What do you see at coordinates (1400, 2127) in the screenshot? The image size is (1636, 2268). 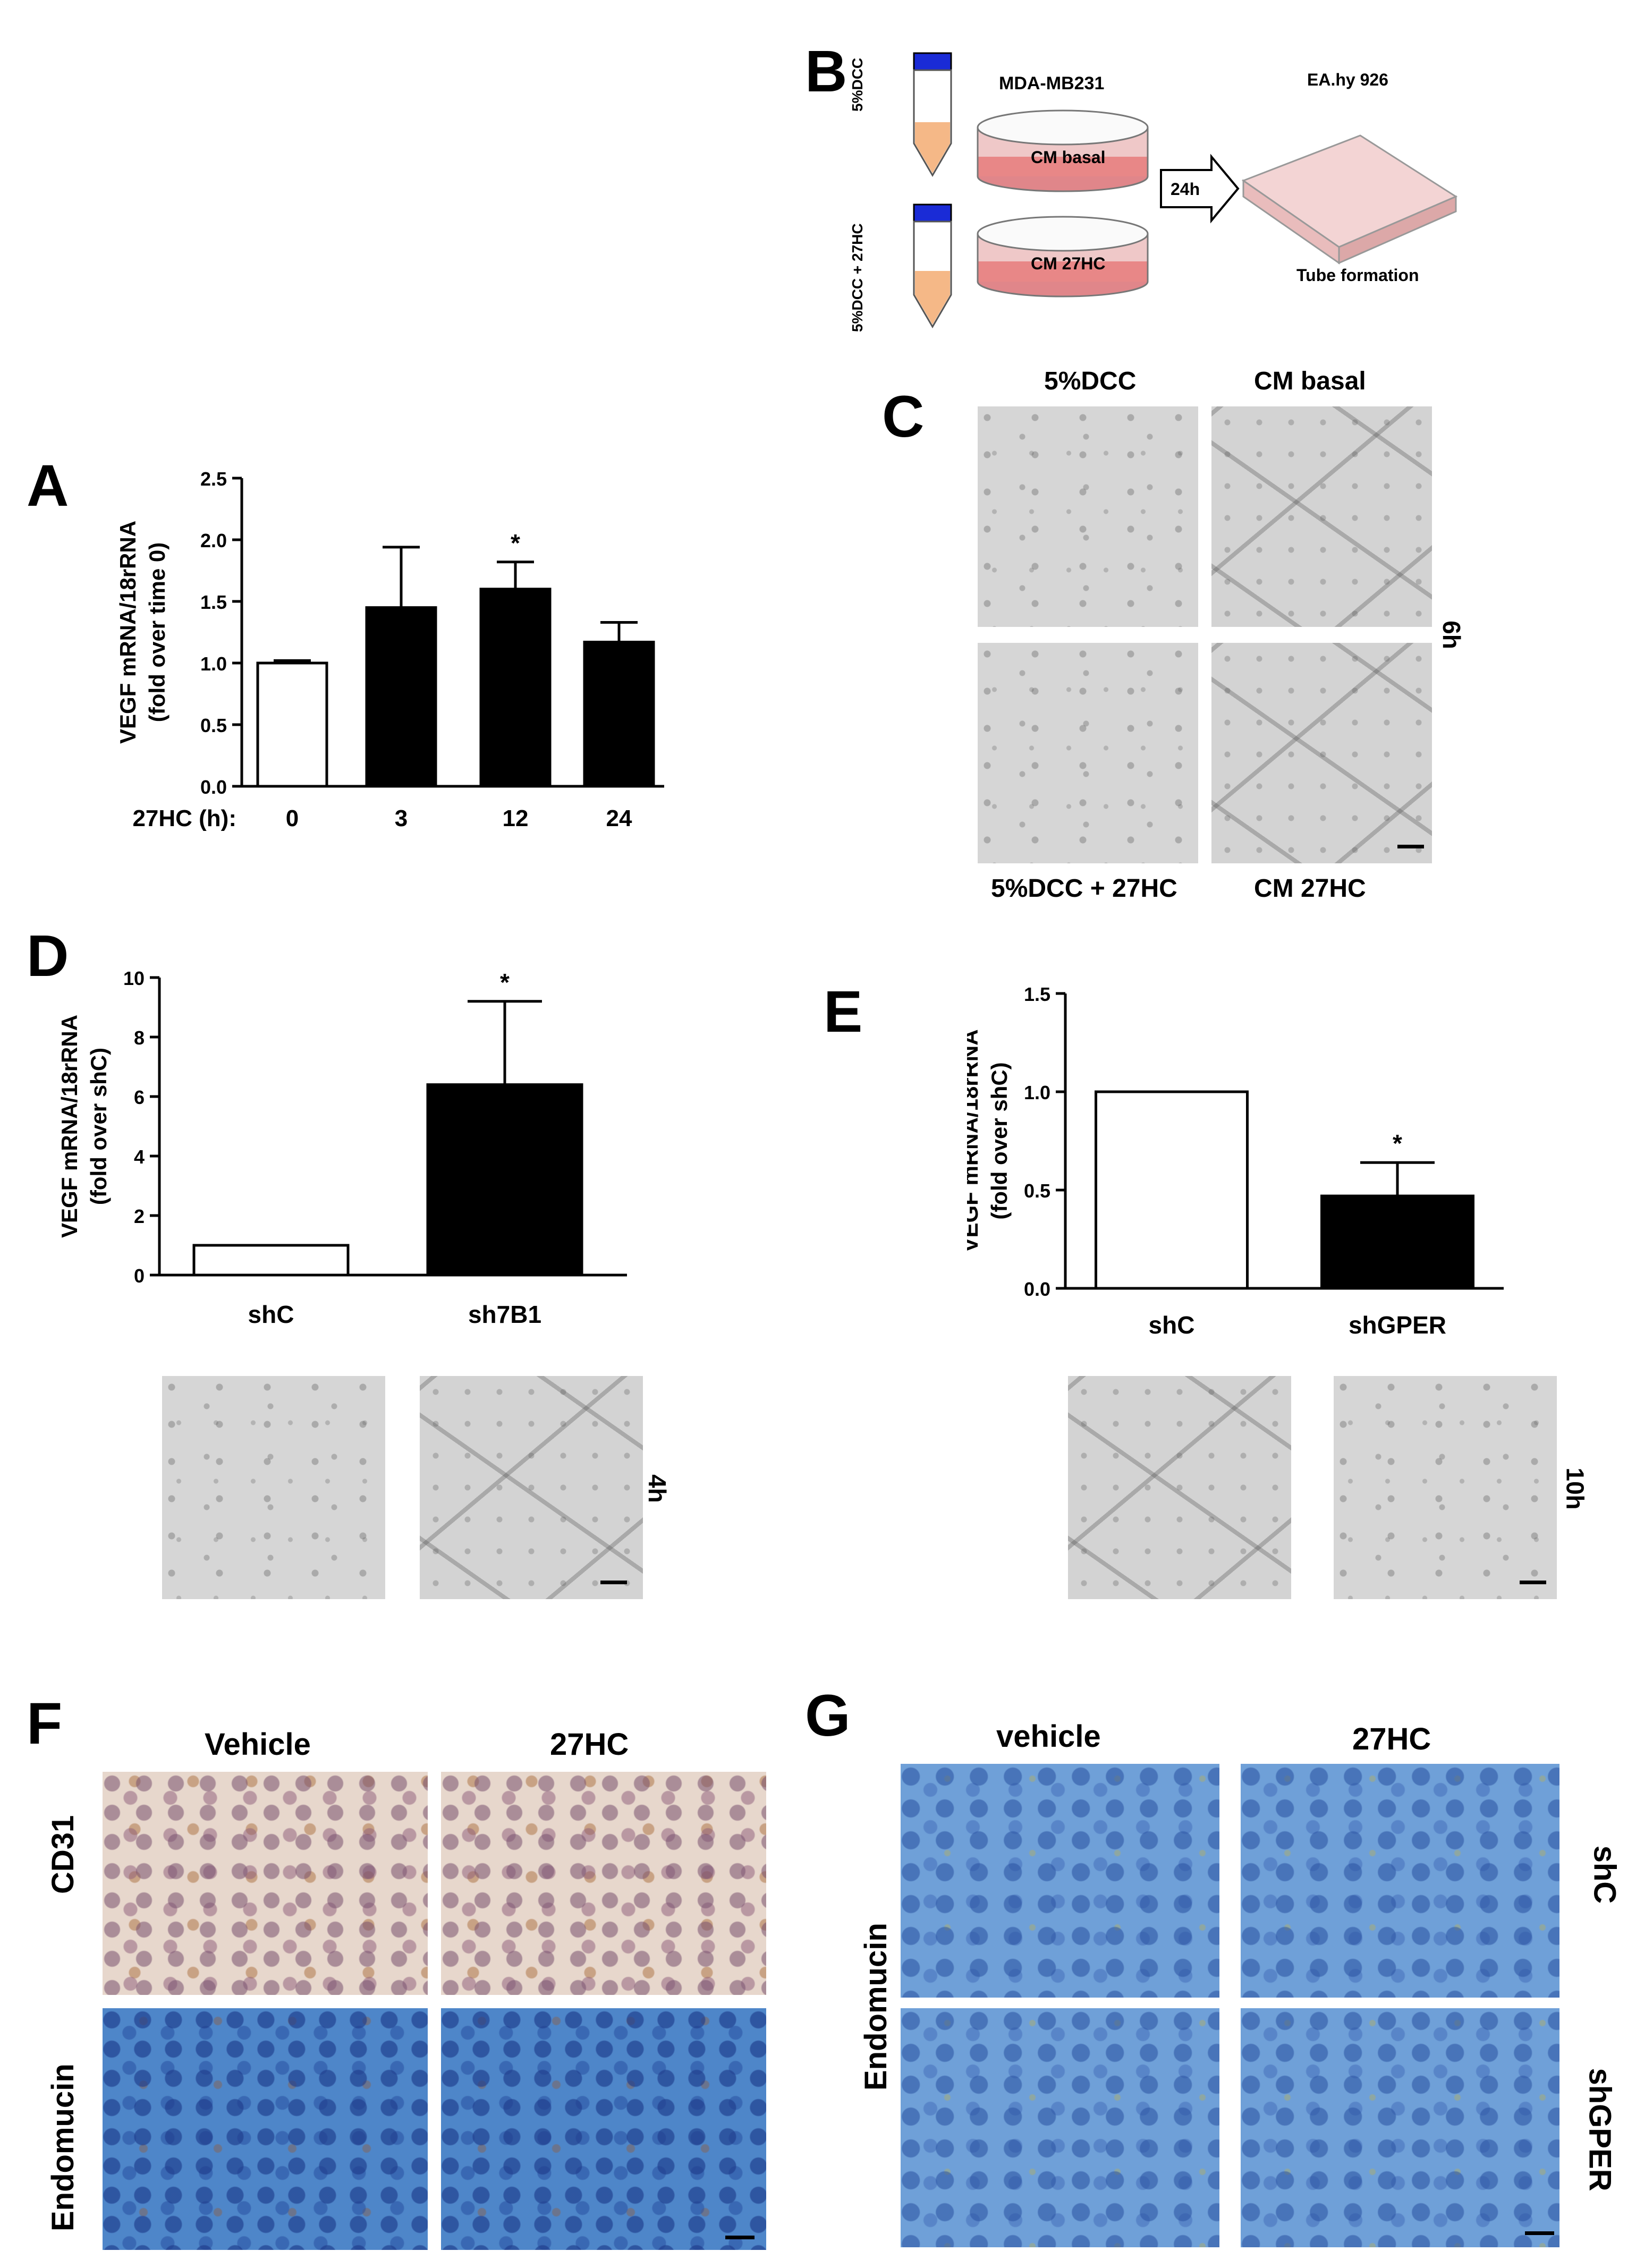 I see `g-image-shgper-27hc` at bounding box center [1400, 2127].